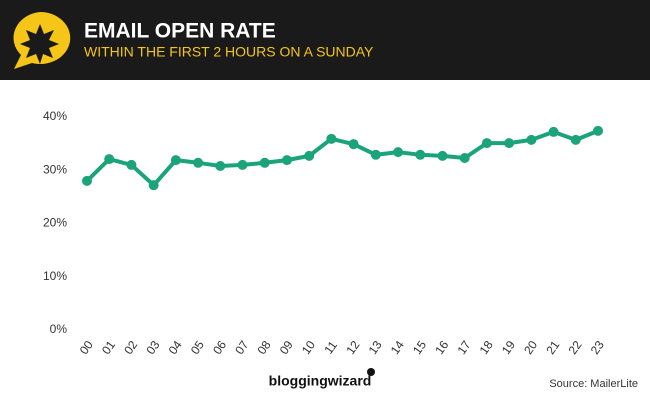 The height and width of the screenshot is (400, 650). Describe the element at coordinates (59, 329) in the screenshot. I see `y-tick-label: 0%` at that location.